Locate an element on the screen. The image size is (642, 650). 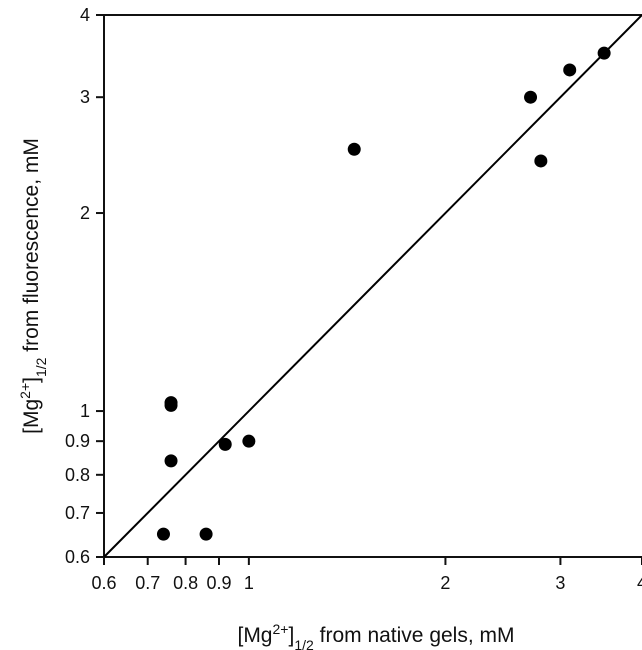
y-tick-label: 1 is located at coordinates (85, 411).